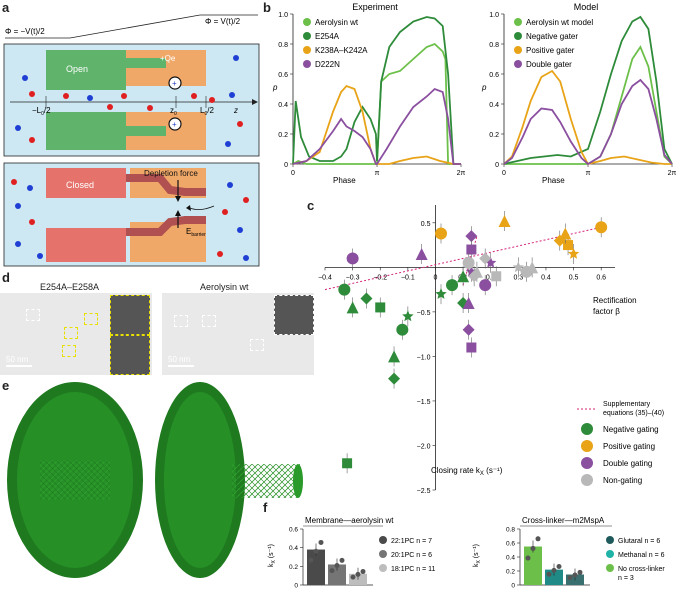  I want to click on c-x-tick-label: 0.6, so click(601, 277).